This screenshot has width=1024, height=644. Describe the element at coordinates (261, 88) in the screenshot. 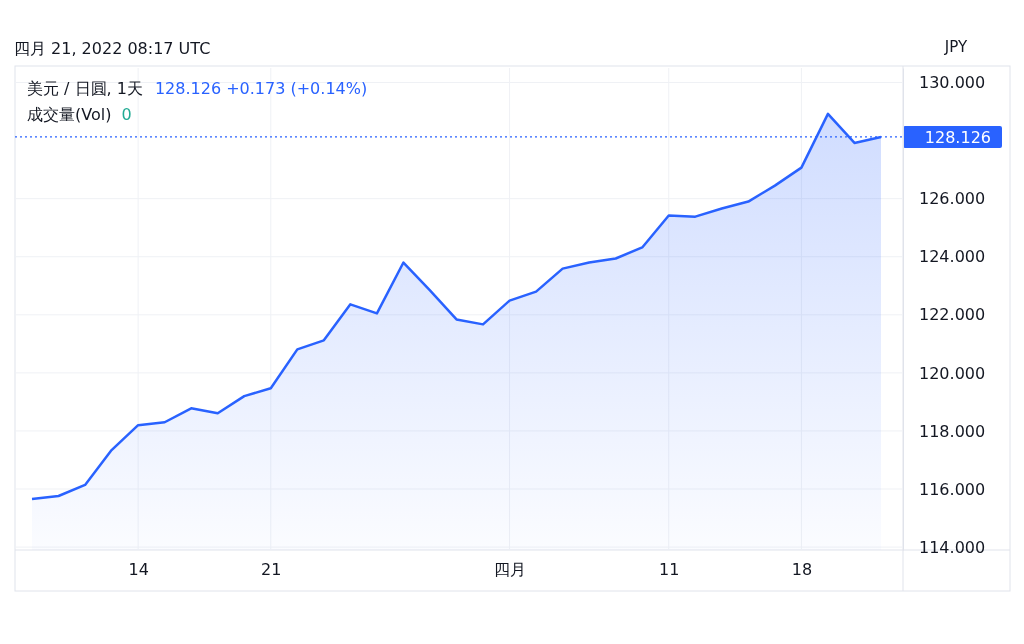

I see `annotation: 128.126 +0.173 (+0.14%)` at that location.